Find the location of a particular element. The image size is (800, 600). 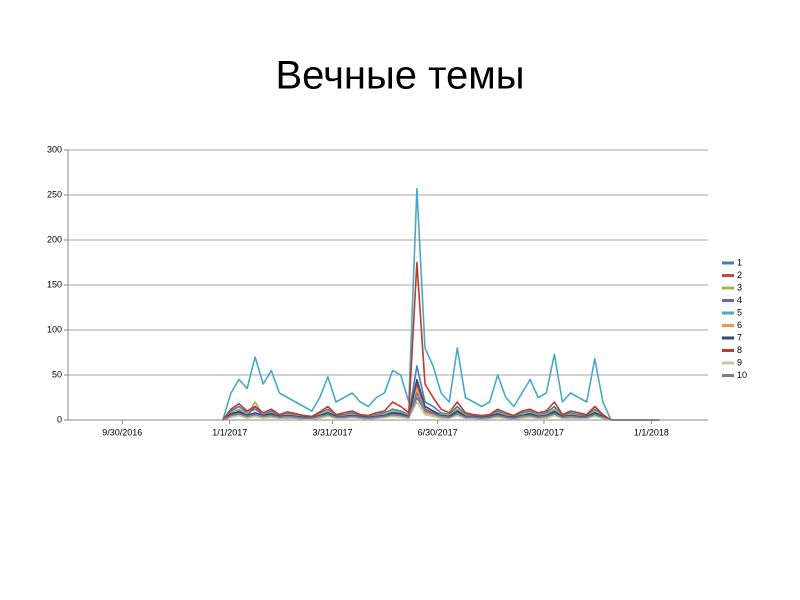

legend-label: 5 is located at coordinates (739, 312).